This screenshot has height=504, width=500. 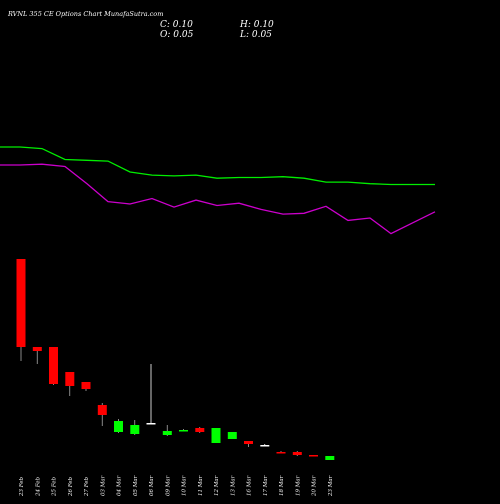 I want to click on low-value: L: 0.05, so click(x=255, y=35).